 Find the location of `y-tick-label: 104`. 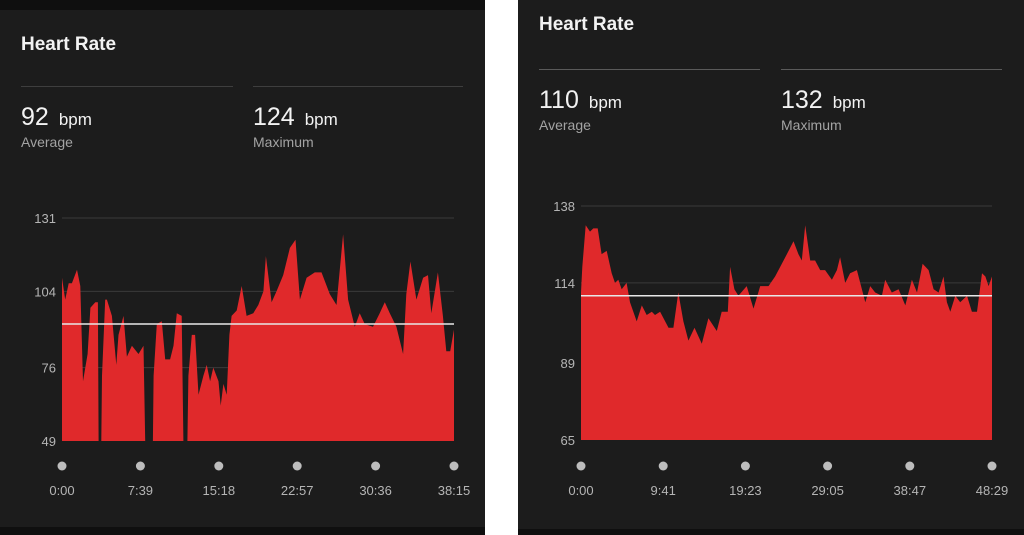

y-tick-label: 104 is located at coordinates (45, 291).